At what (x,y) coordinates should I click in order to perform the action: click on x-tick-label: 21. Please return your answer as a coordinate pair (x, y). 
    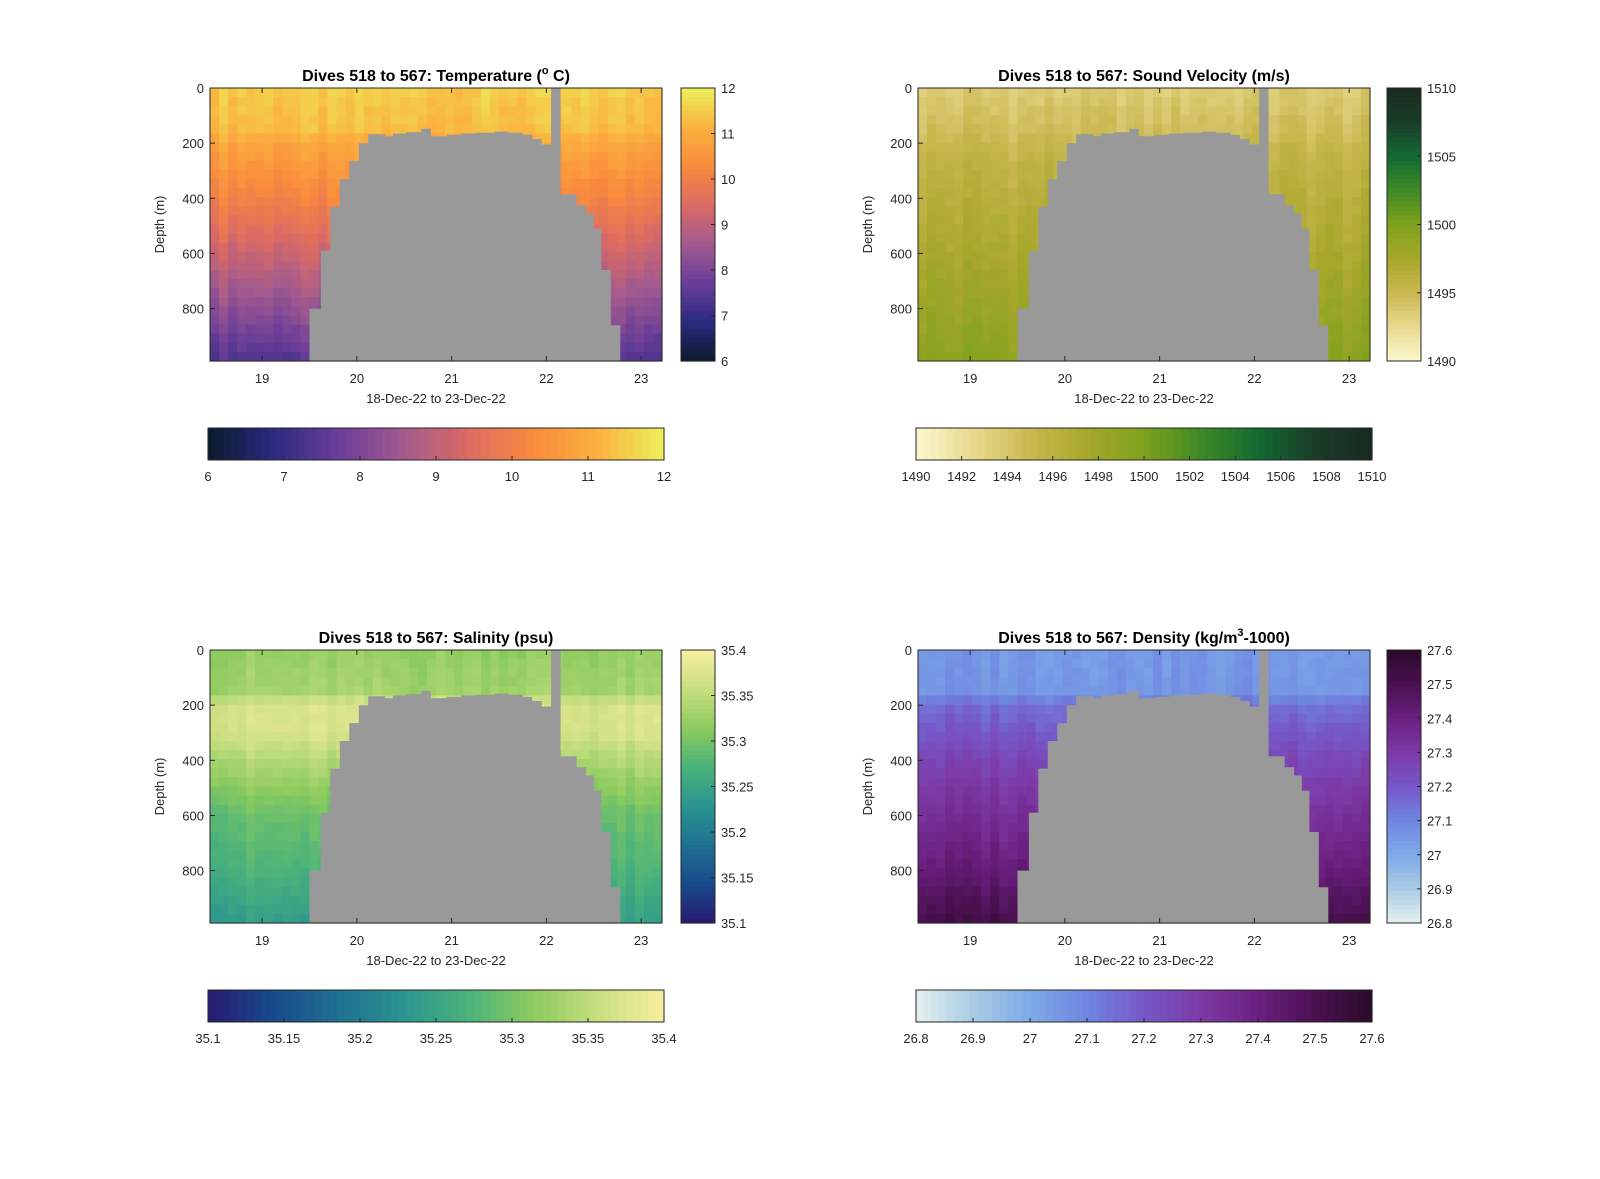
    Looking at the image, I should click on (451, 378).